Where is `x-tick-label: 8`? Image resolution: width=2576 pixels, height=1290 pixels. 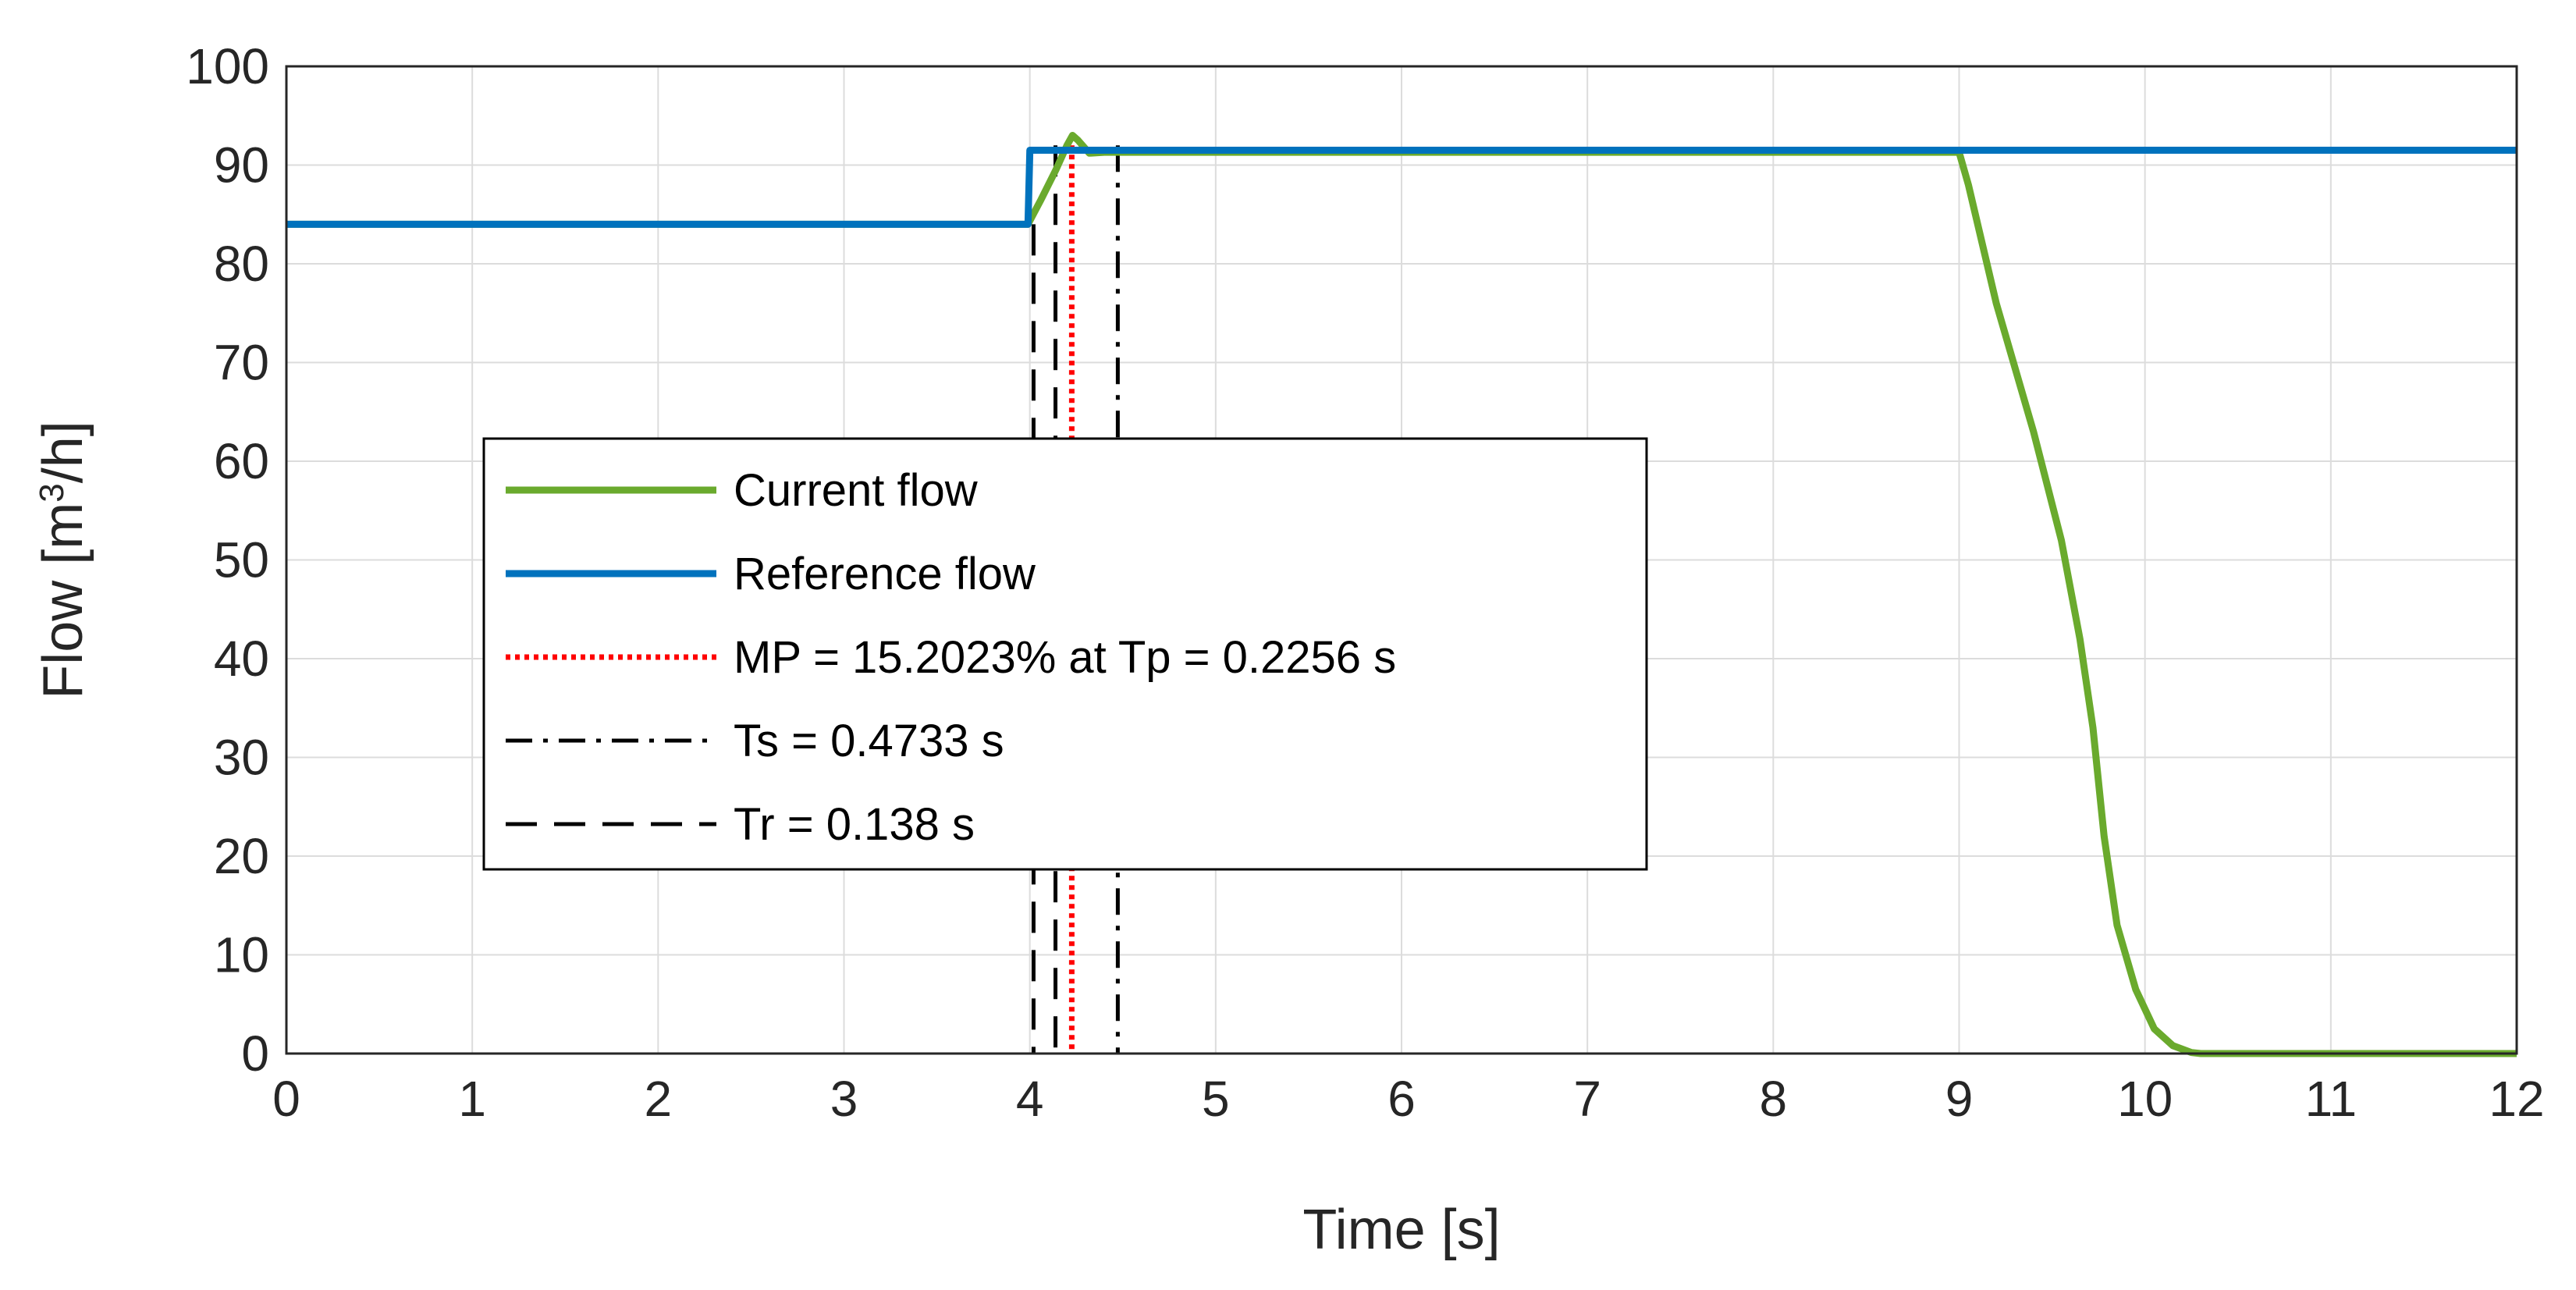
x-tick-label: 8 is located at coordinates (1774, 1099).